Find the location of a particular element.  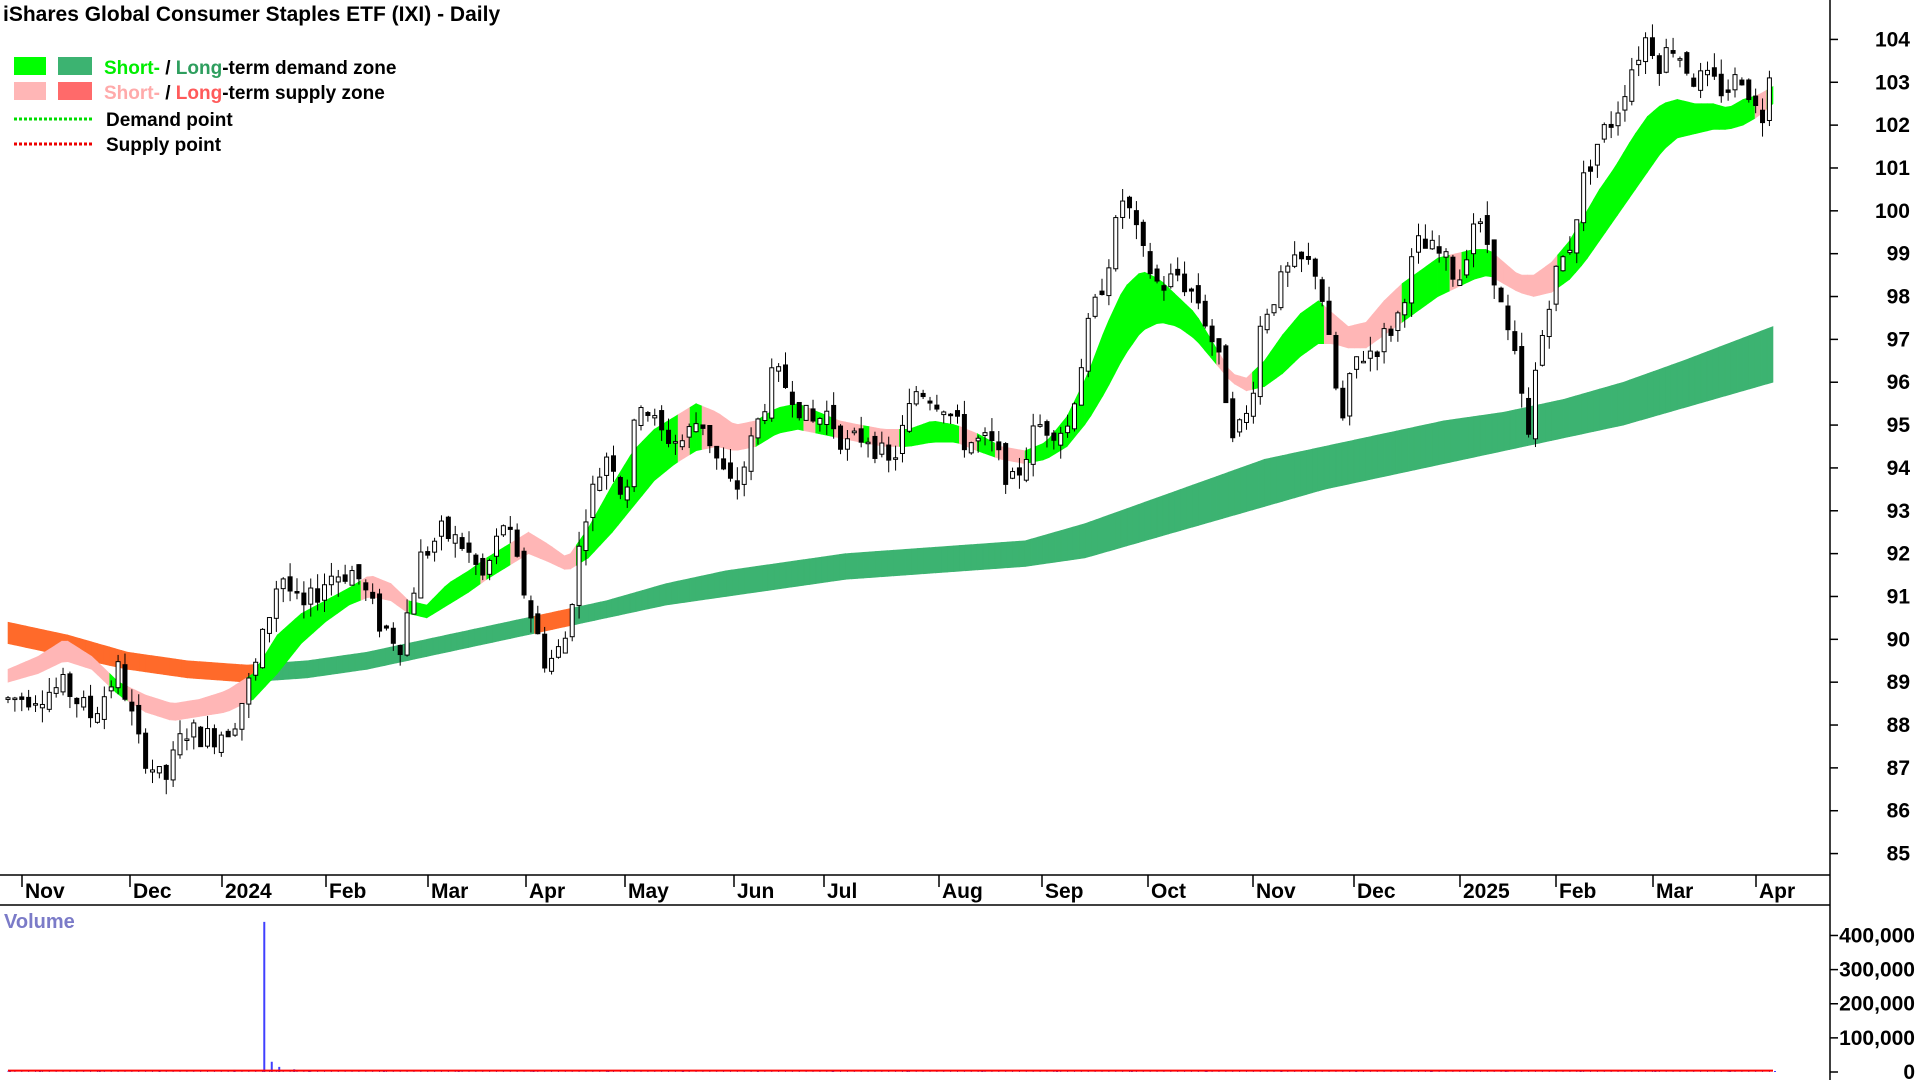

price-tick-label: 92 is located at coordinates (1898, 554).